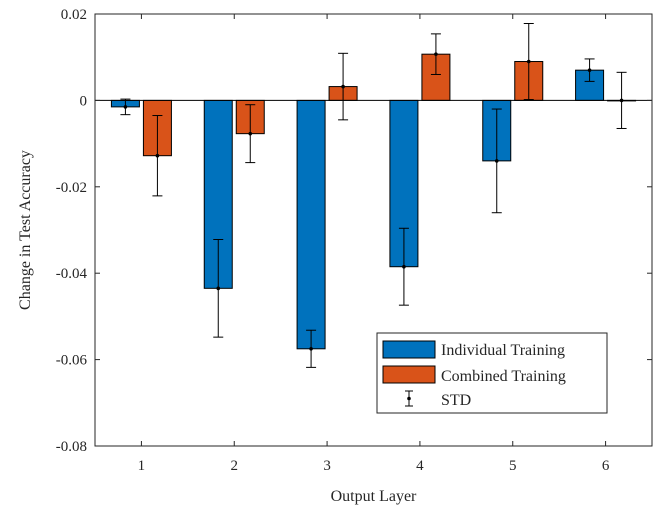 The height and width of the screenshot is (509, 665). Describe the element at coordinates (503, 350) in the screenshot. I see `legend-label-individual: Individual Training` at that location.